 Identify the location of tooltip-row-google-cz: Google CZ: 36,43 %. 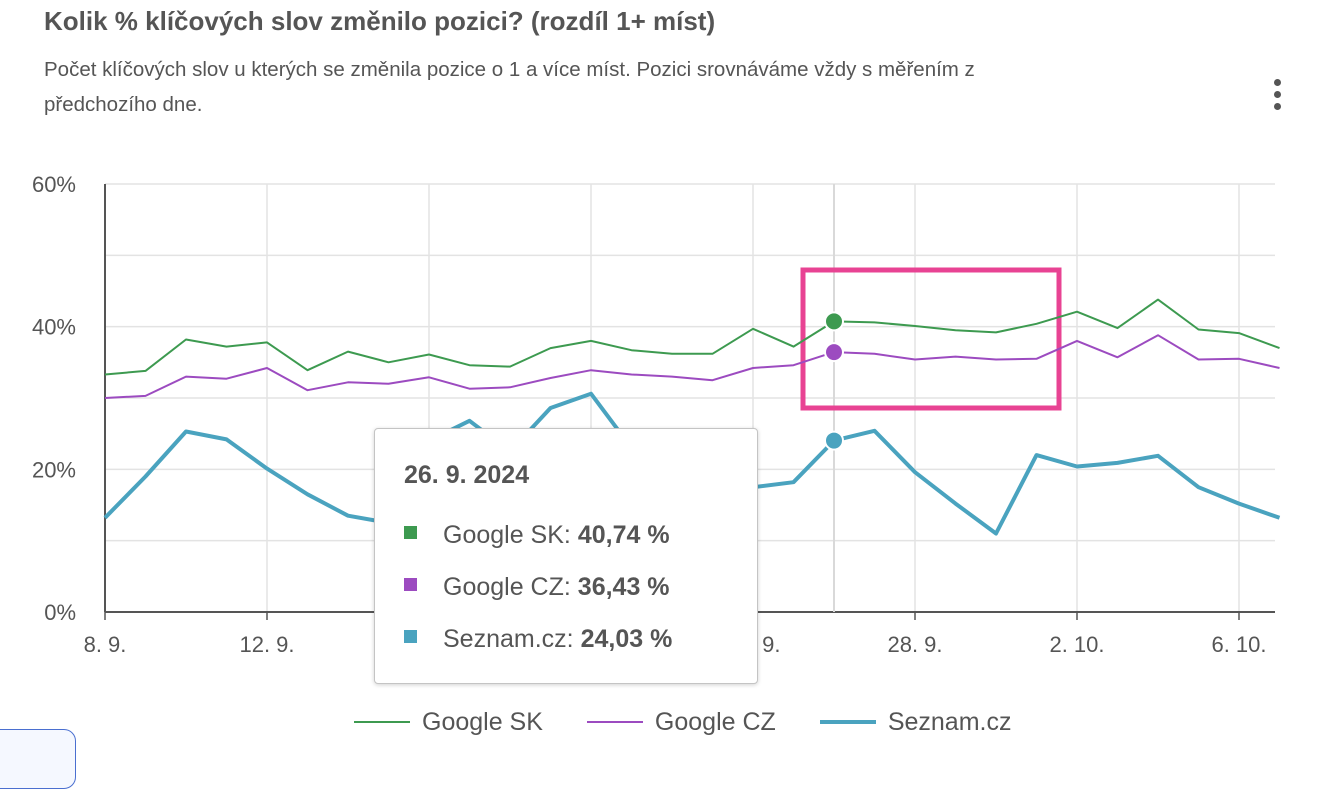
(537, 587).